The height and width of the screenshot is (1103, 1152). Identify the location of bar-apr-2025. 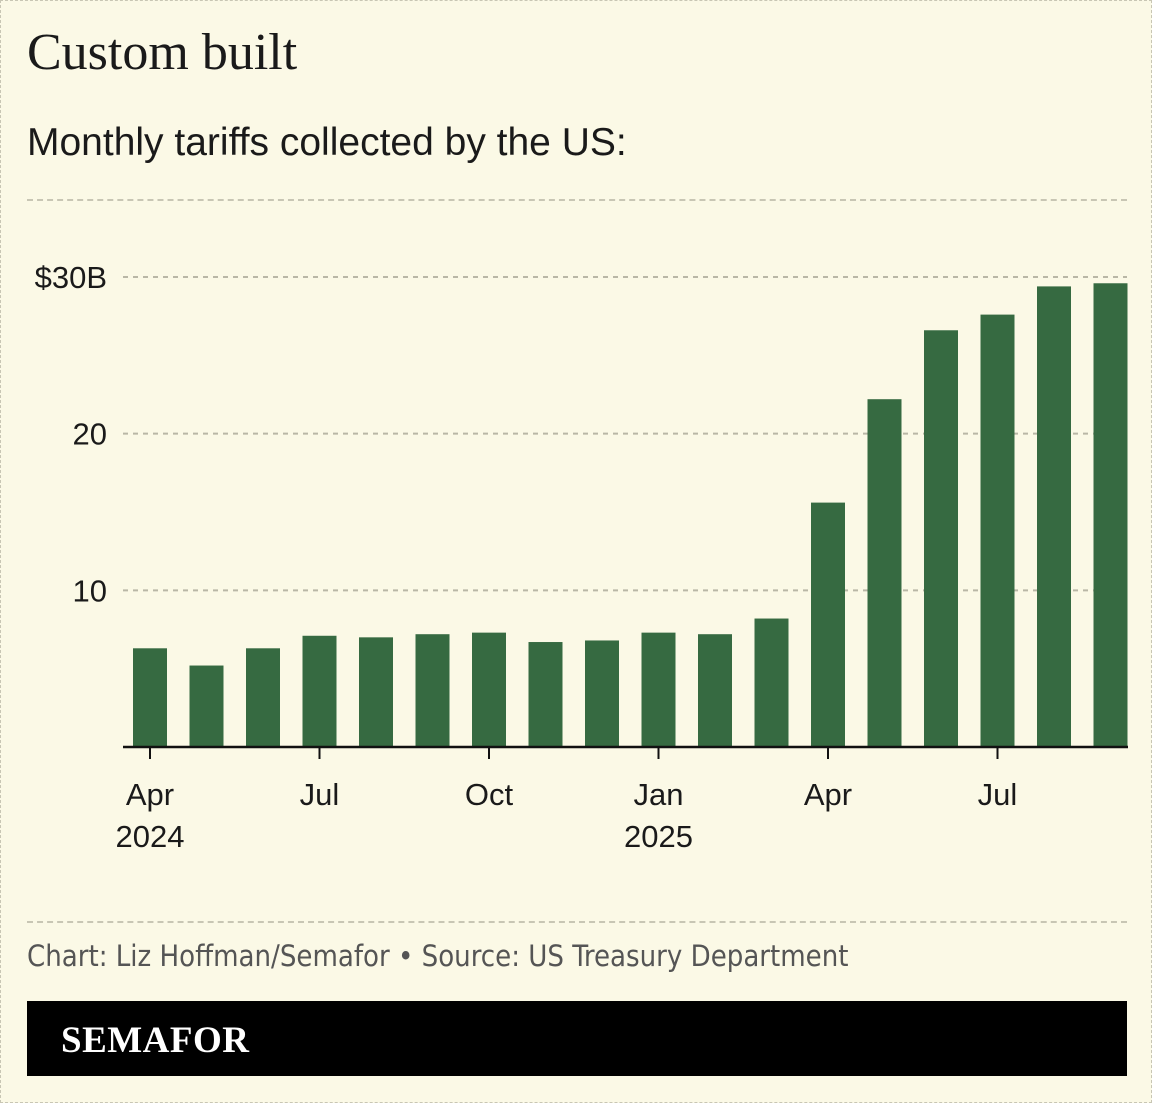
(828, 624).